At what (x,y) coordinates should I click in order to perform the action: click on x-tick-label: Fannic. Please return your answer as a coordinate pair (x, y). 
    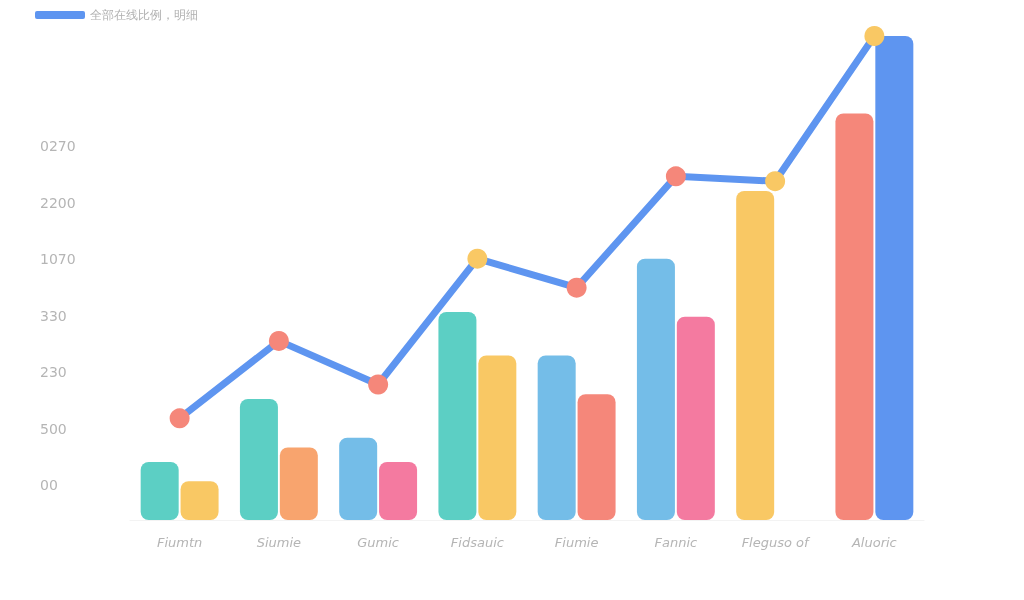
    Looking at the image, I should click on (676, 542).